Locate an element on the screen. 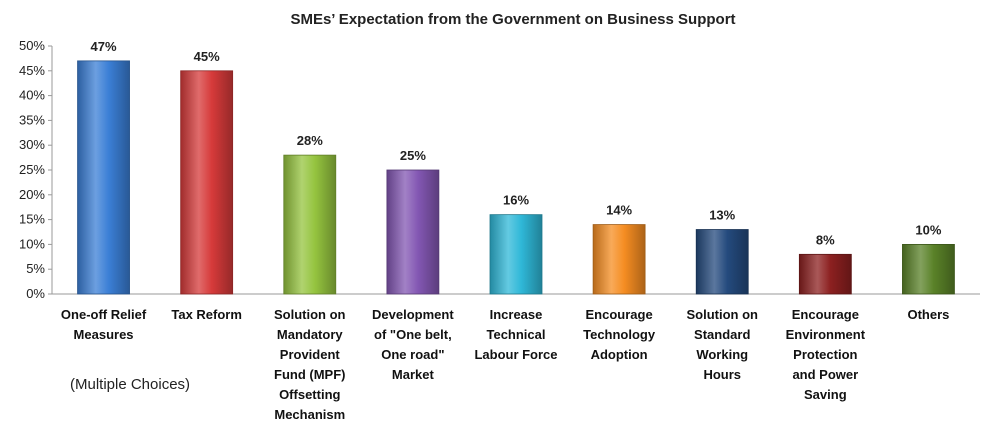  x-tick-label-line: Saving is located at coordinates (825, 394).